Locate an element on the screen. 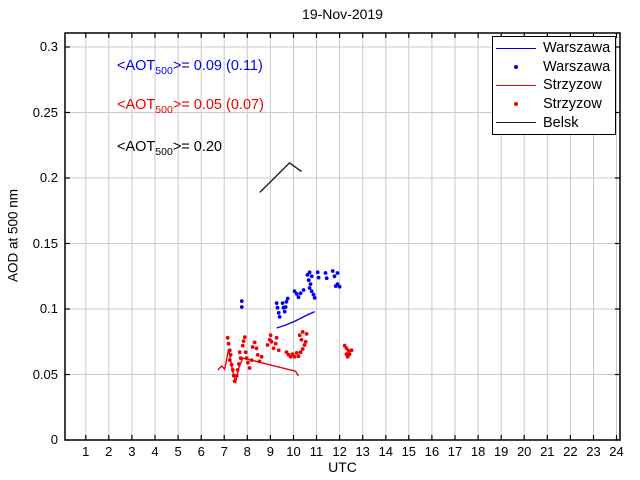 This screenshot has height=480, width=640. x-tick-label: 8 is located at coordinates (247, 451).